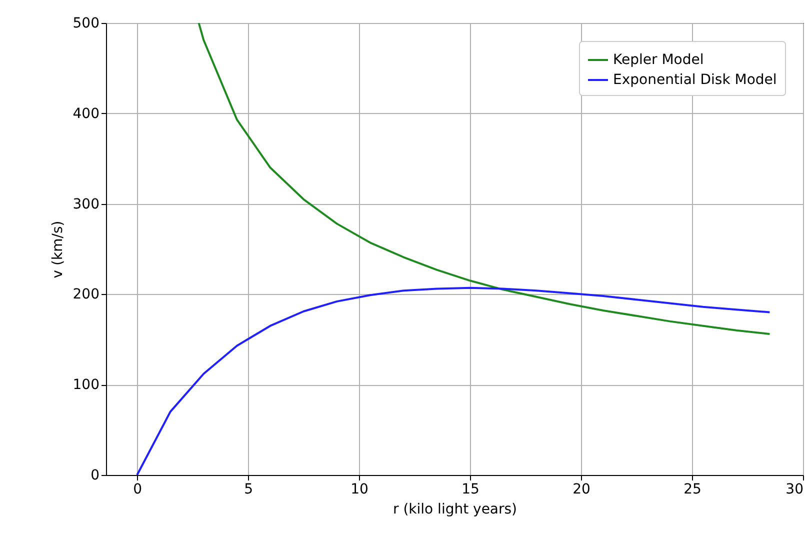  Describe the element at coordinates (58, 249) in the screenshot. I see `y-axis-title: v (km/s)` at that location.